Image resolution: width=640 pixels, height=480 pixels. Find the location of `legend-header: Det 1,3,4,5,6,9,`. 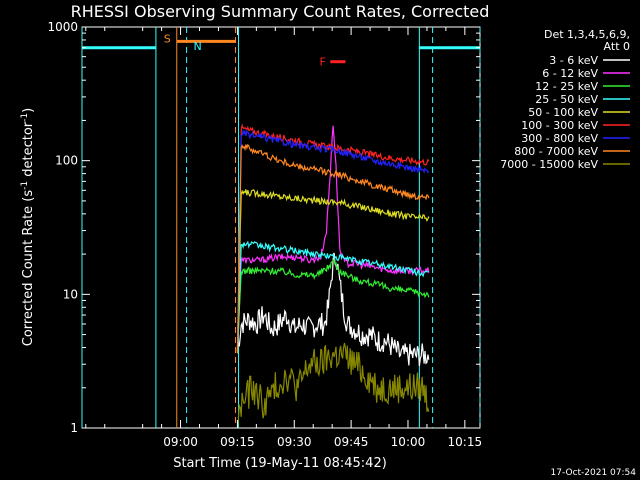

legend-header: Det 1,3,4,5,6,9, is located at coordinates (587, 34).